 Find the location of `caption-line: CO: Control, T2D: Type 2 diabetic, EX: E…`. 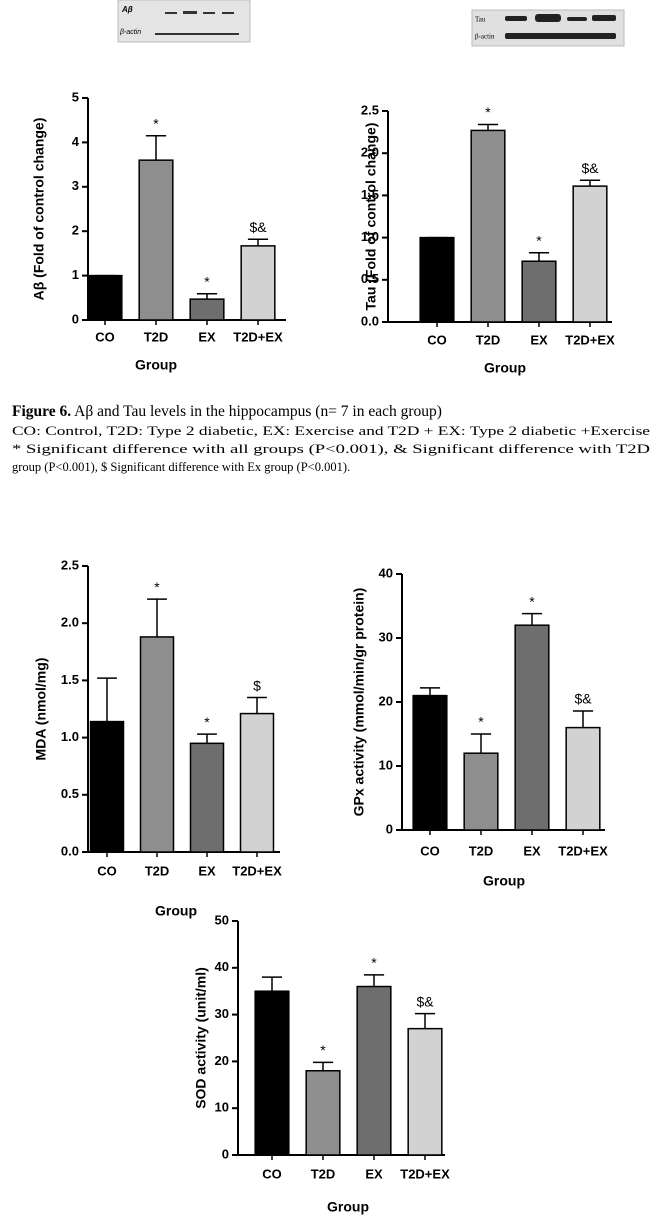

caption-line: CO: Control, T2D: Type 2 diabetic, EX: E… is located at coordinates (331, 431).